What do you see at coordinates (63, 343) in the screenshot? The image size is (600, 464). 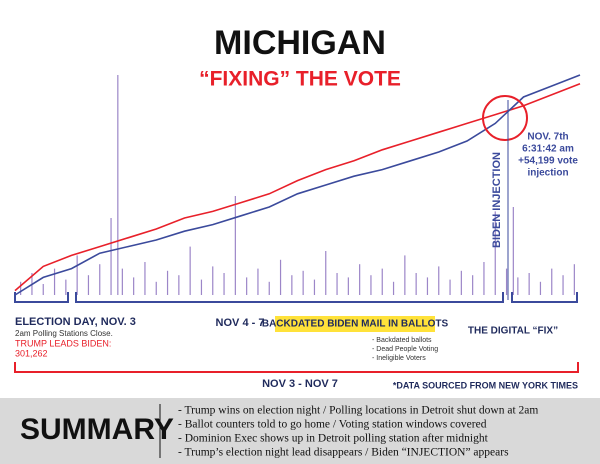 I see `trump-leads: TRUMP LEADS BIDEN:` at bounding box center [63, 343].